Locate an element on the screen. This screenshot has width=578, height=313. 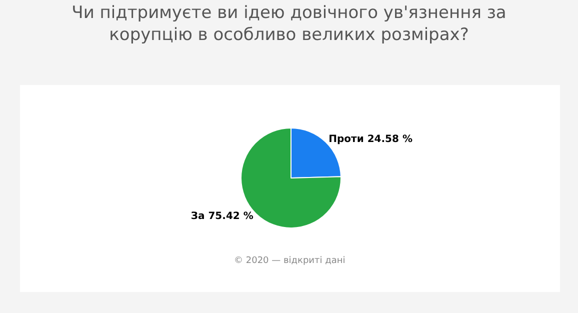
text: © 2020 — відкриті дані is located at coordinates (290, 261).